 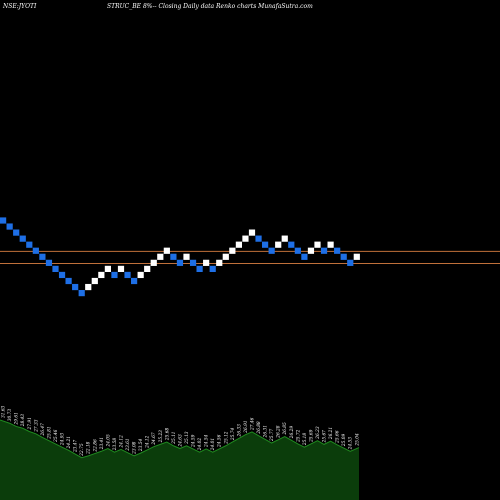 I want to click on volume-value-label: 30.73, so click(x=10, y=415).